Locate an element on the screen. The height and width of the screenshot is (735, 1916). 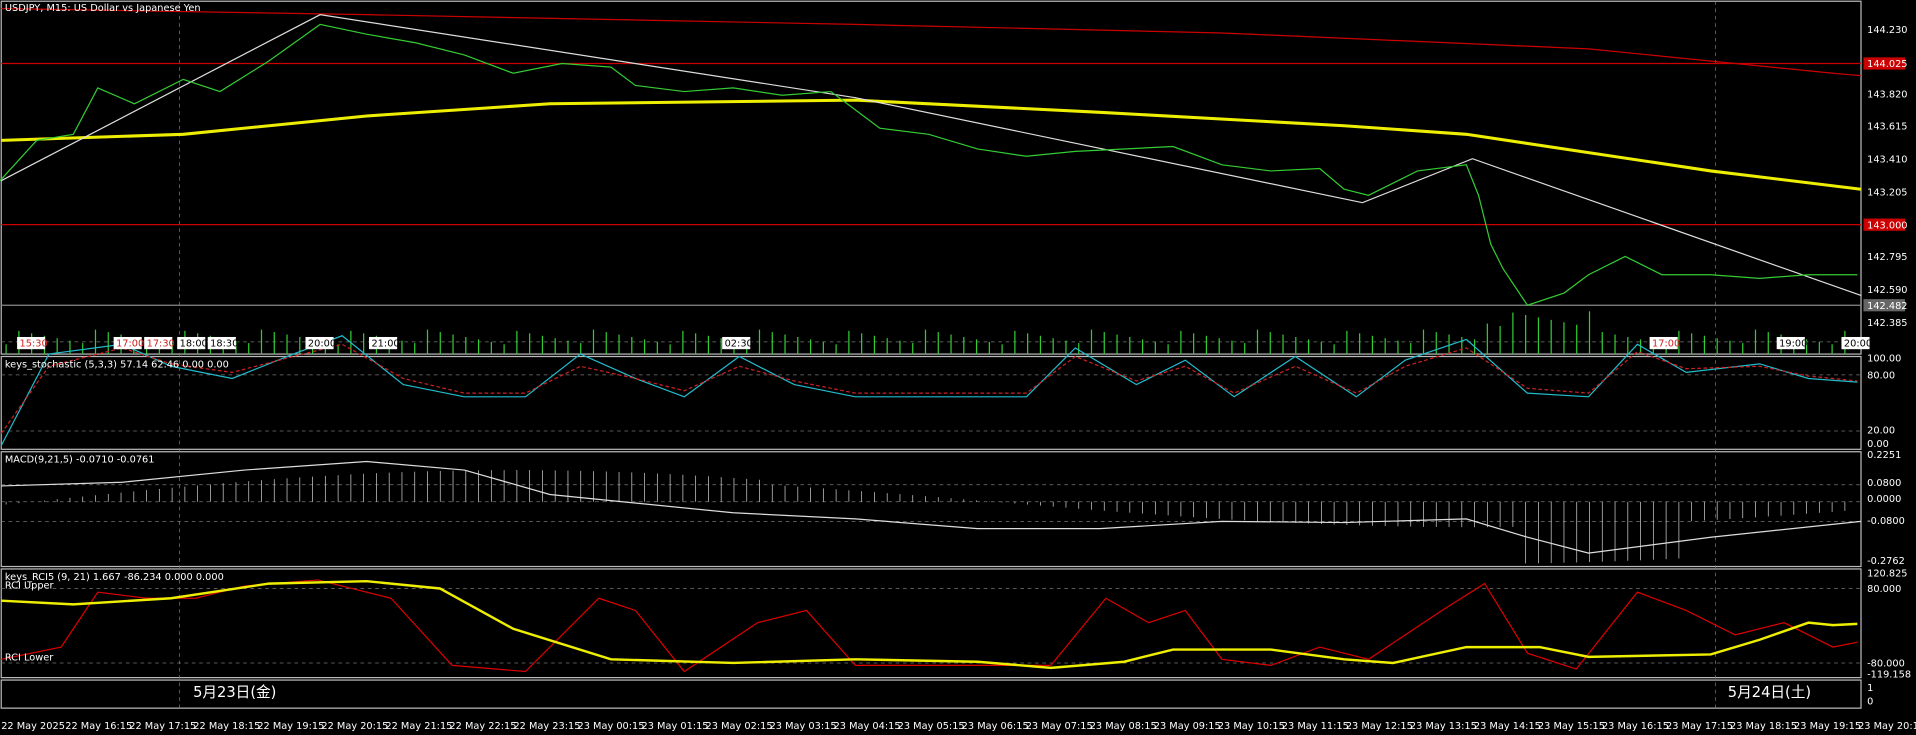
time-label: 22 May 22:15 is located at coordinates (482, 726).